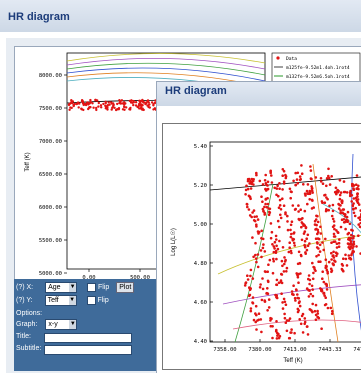  I want to click on plot-button: Plot, so click(125, 287).